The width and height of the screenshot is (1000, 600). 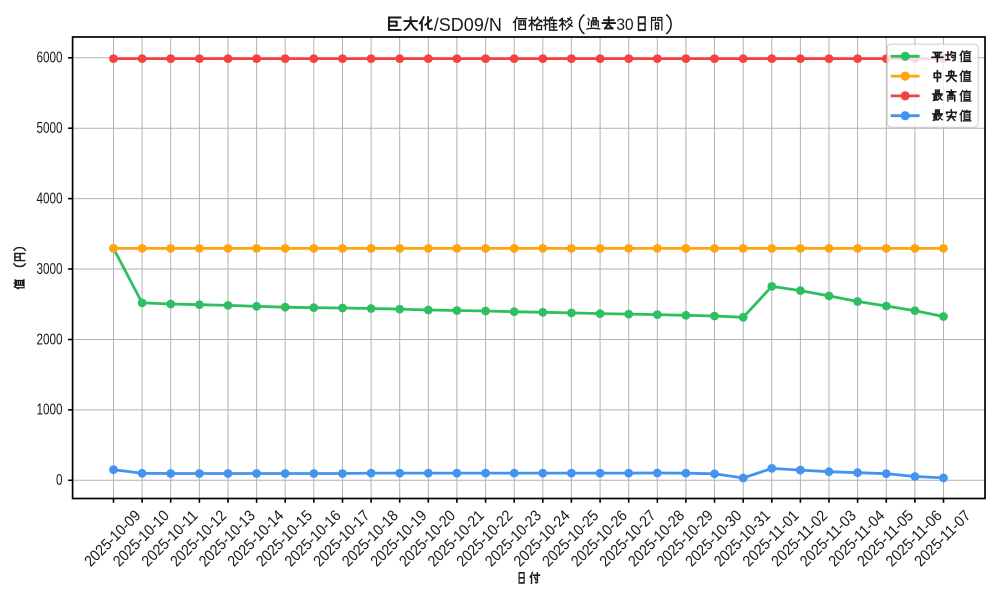 I want to click on svg-text: 6000, so click(x=50, y=58).